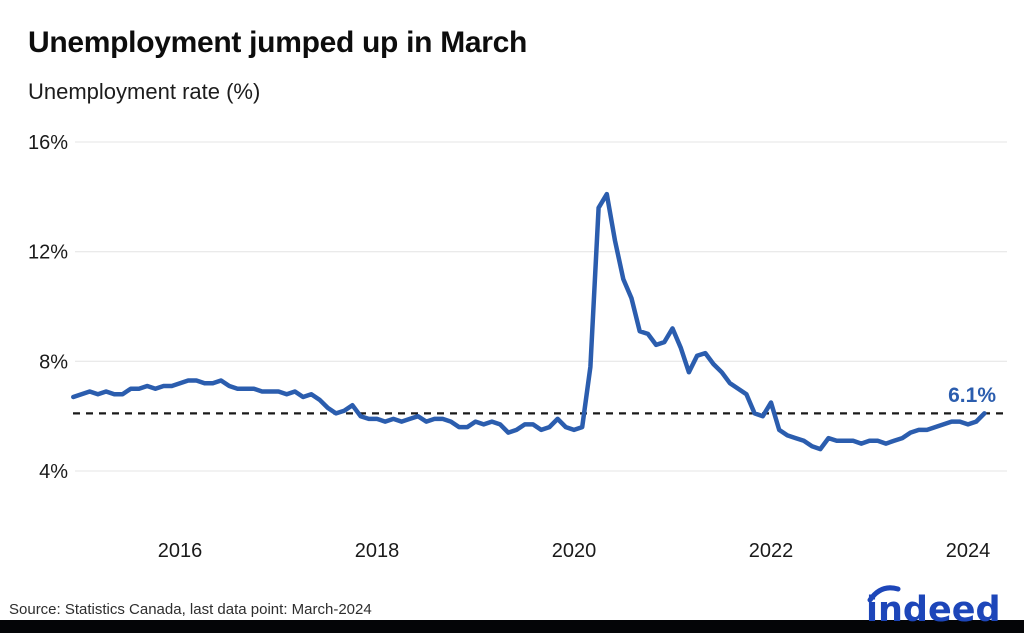 The image size is (1024, 633). What do you see at coordinates (48, 143) in the screenshot?
I see `y-tick-label: 16%` at bounding box center [48, 143].